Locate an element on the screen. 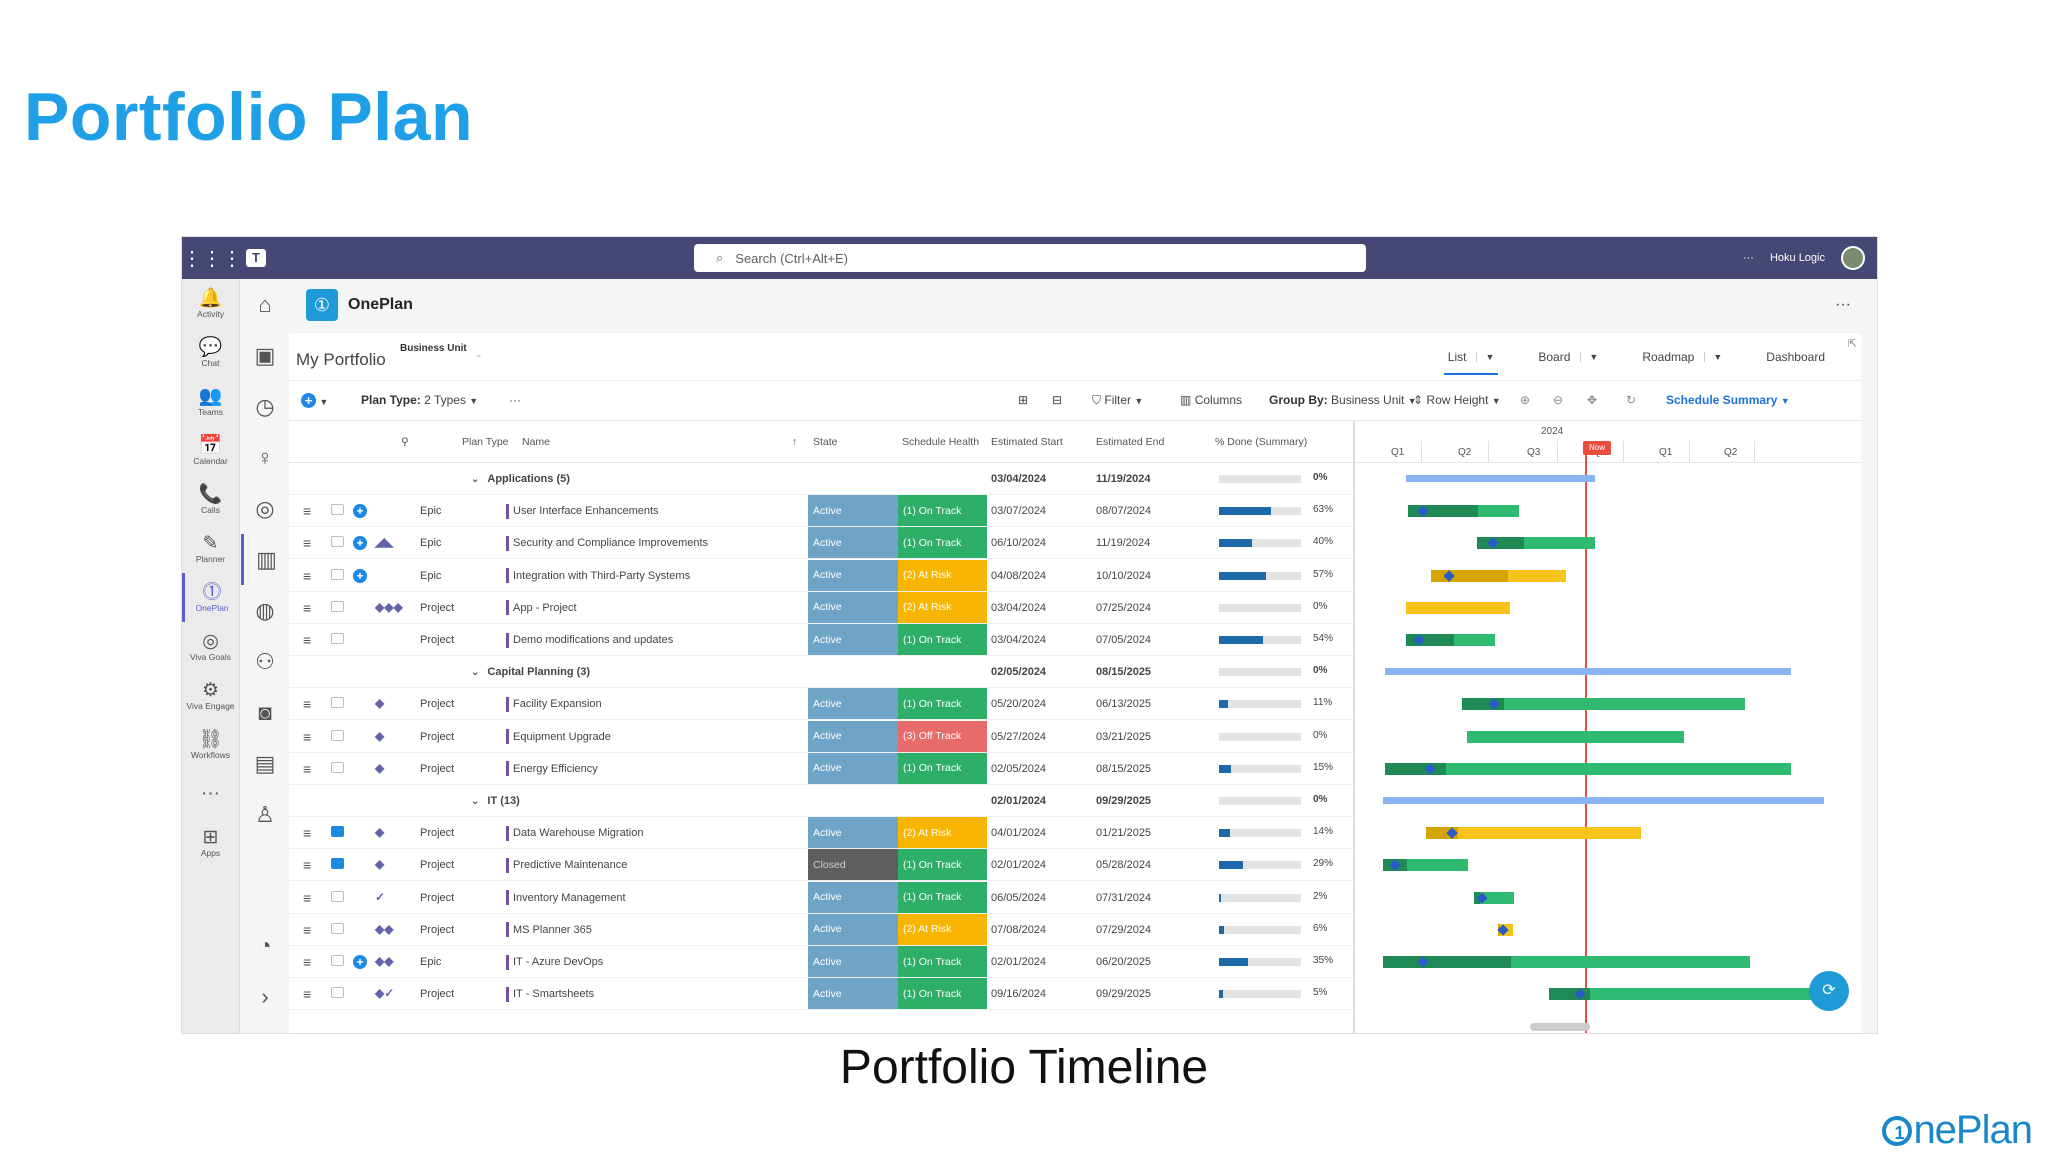  group-by-button: Group By: Business Unit ▼ is located at coordinates (1343, 400).